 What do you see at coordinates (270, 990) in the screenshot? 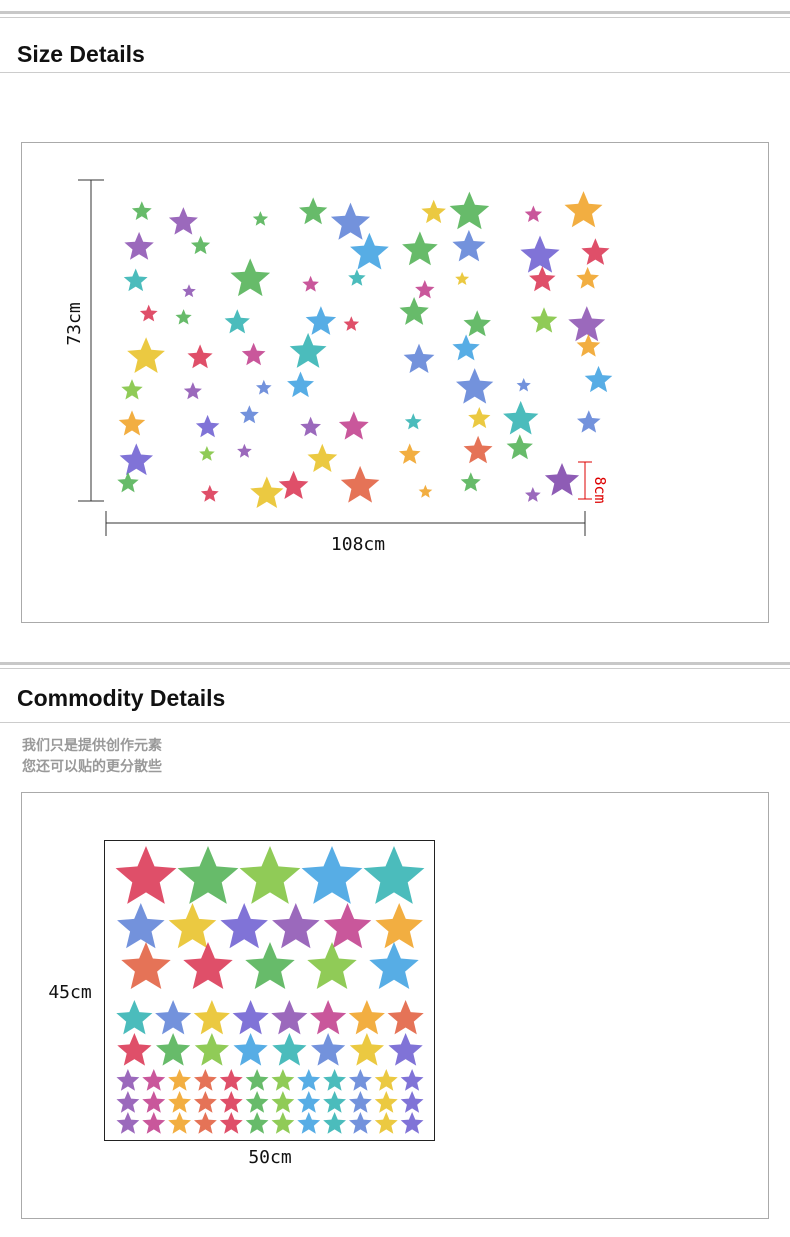
I see `sticker-stars` at bounding box center [270, 990].